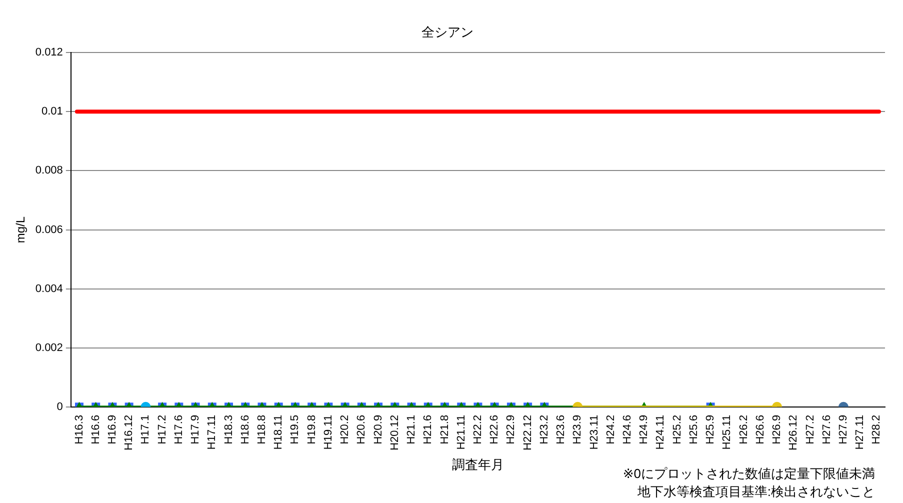 This screenshot has height=503, width=903. What do you see at coordinates (594, 432) in the screenshot?
I see `x-tick-label: H23.11` at bounding box center [594, 432].